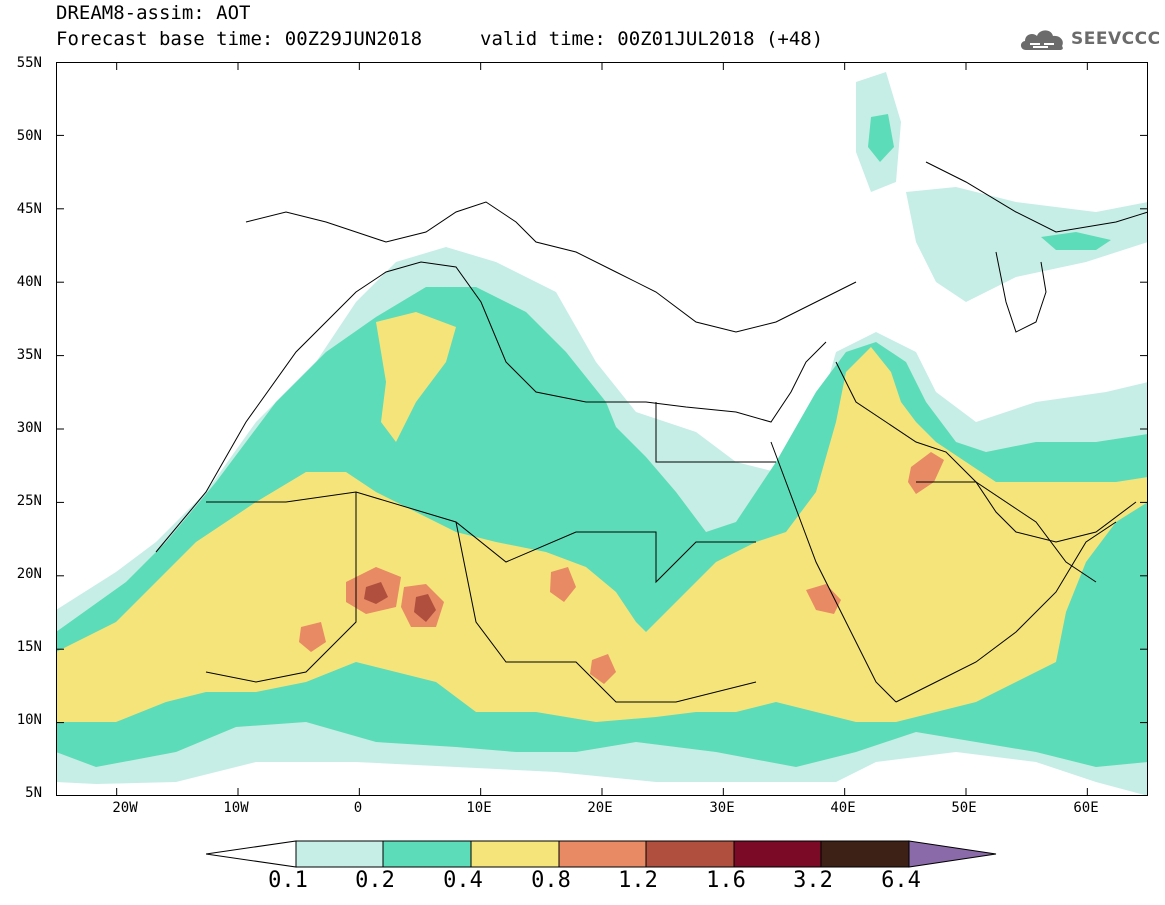 The image size is (1165, 905). What do you see at coordinates (813, 880) in the screenshot?
I see `colorbar-label: 3.2` at bounding box center [813, 880].